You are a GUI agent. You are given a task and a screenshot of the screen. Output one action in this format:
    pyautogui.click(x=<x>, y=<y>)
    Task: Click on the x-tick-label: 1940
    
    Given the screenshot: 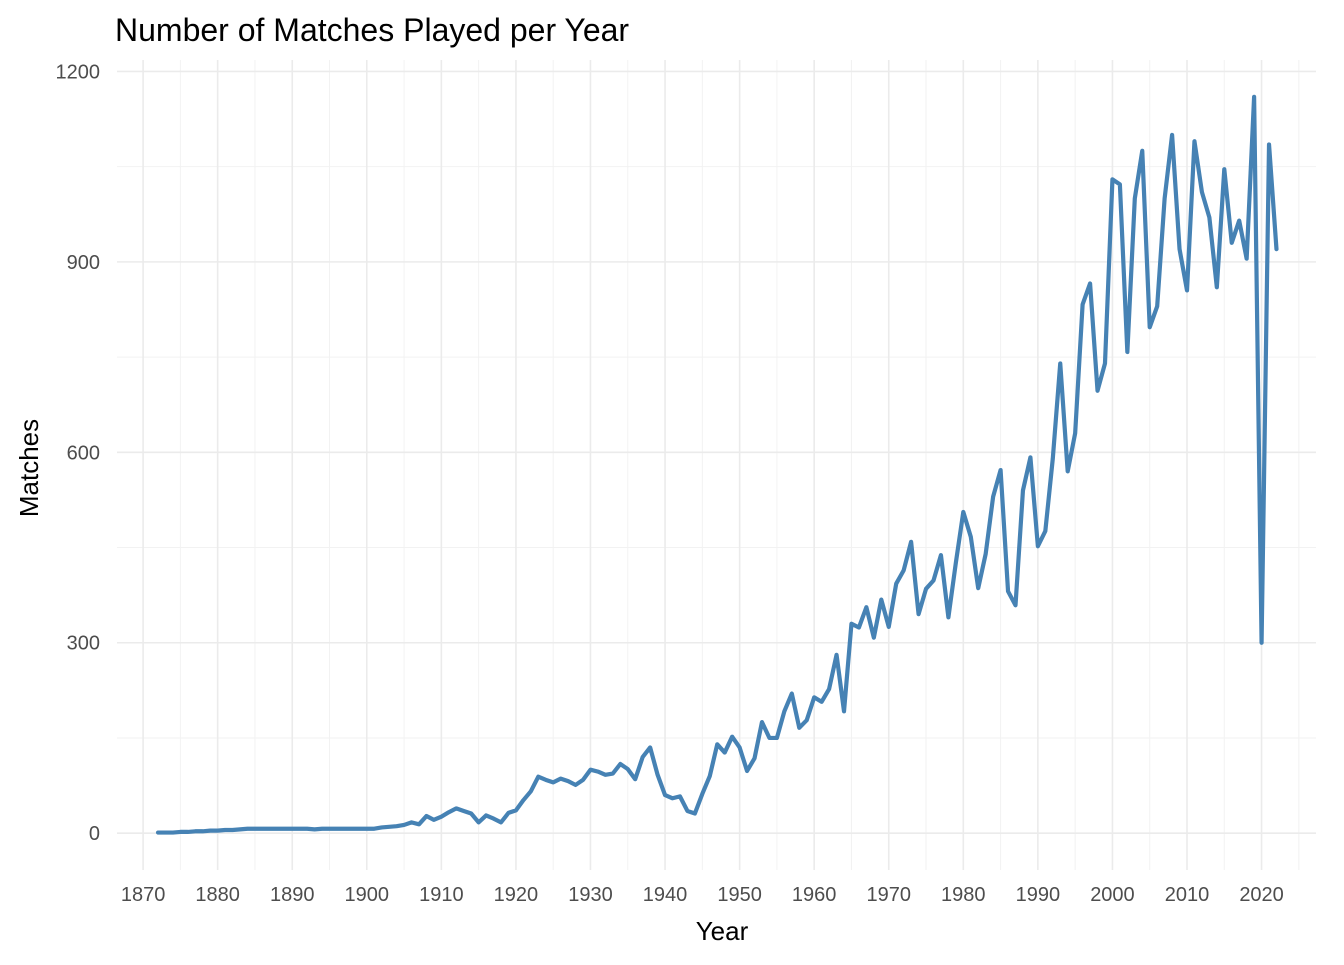 What is the action you would take?
    pyautogui.click(x=665, y=895)
    